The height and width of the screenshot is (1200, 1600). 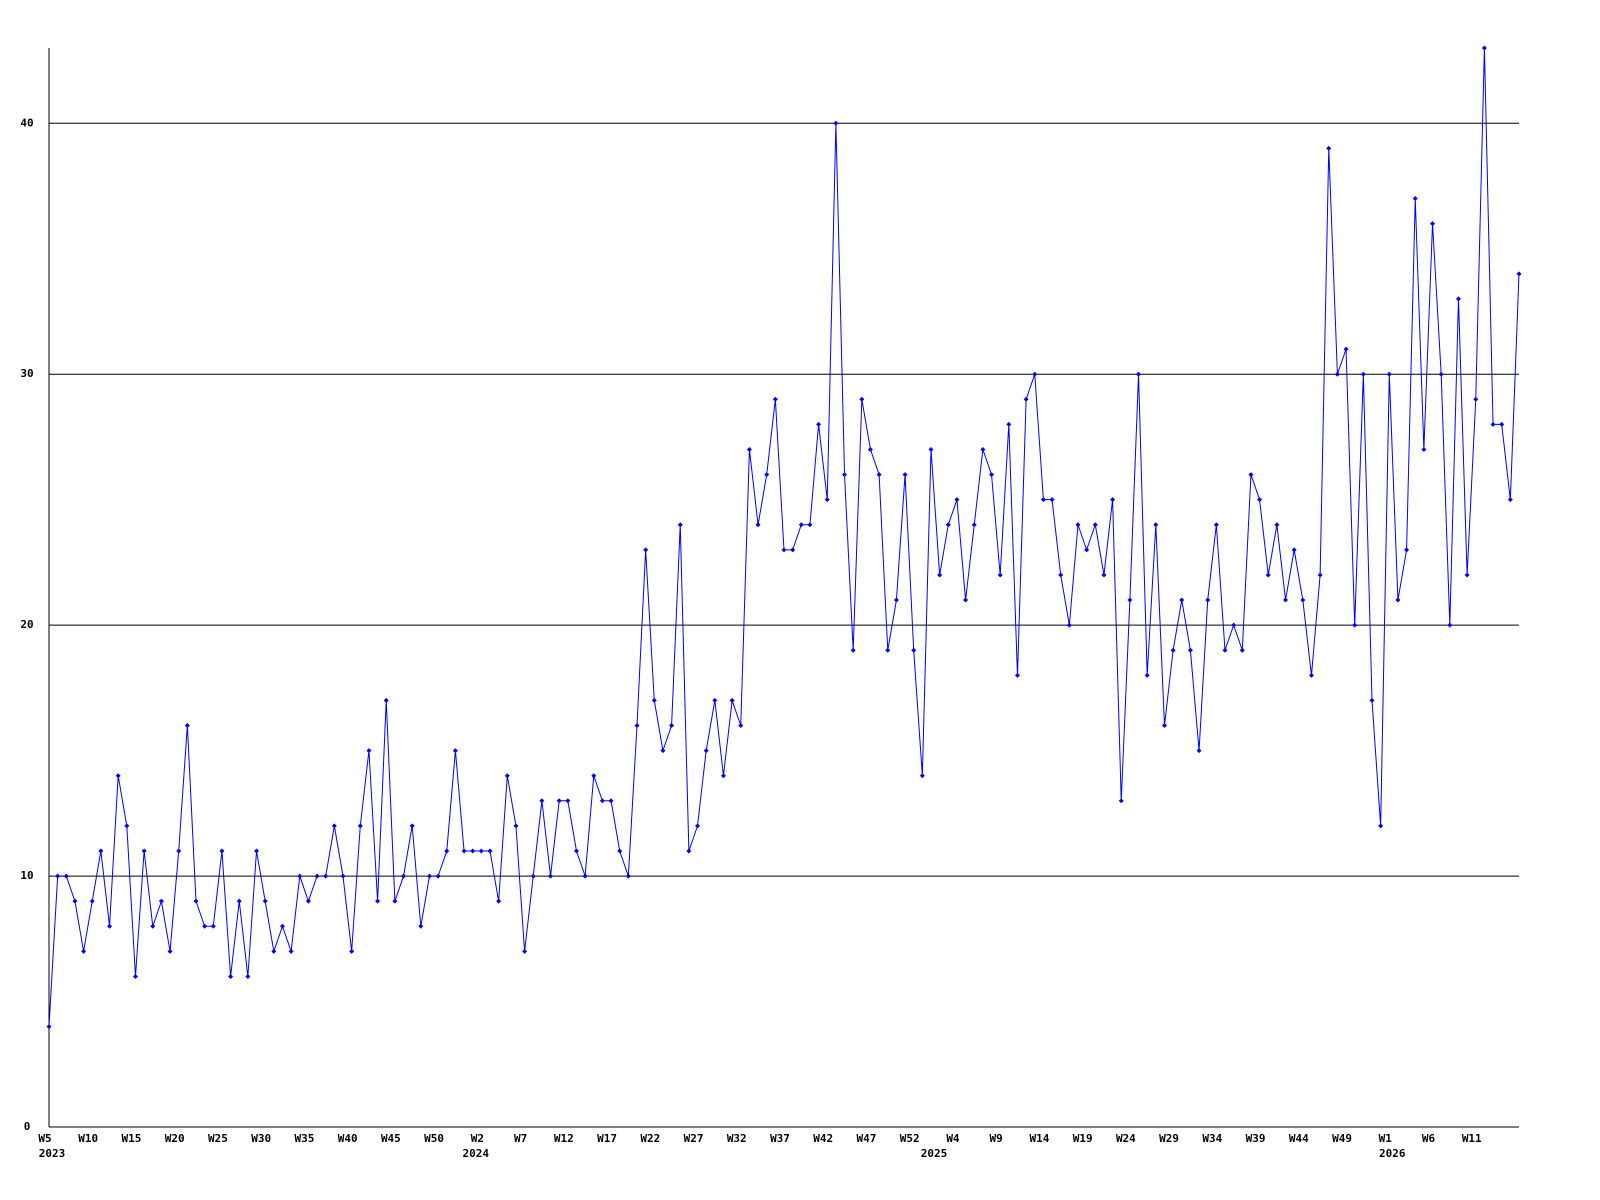 What do you see at coordinates (867, 1138) in the screenshot?
I see `x-tick-label: W47` at bounding box center [867, 1138].